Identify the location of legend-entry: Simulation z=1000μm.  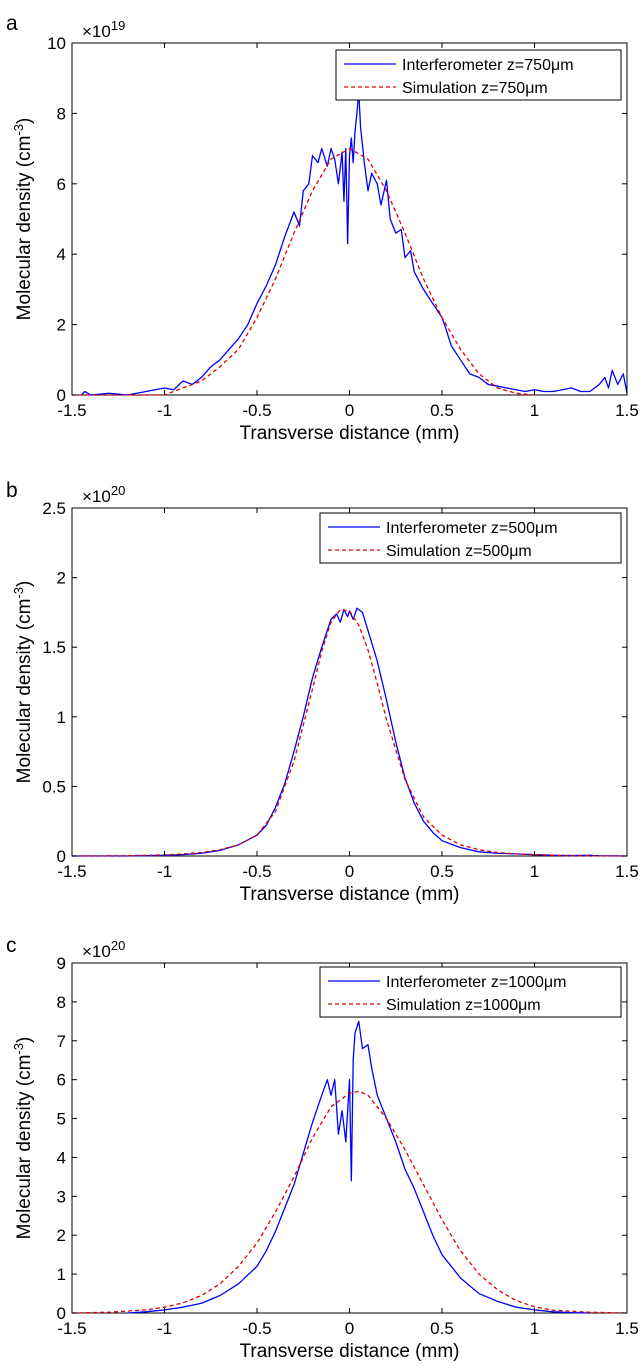
(463, 1005).